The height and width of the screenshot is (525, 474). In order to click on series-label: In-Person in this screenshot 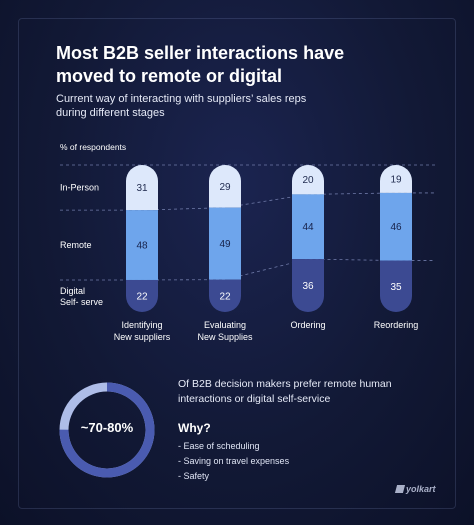, I will do `click(79, 188)`.